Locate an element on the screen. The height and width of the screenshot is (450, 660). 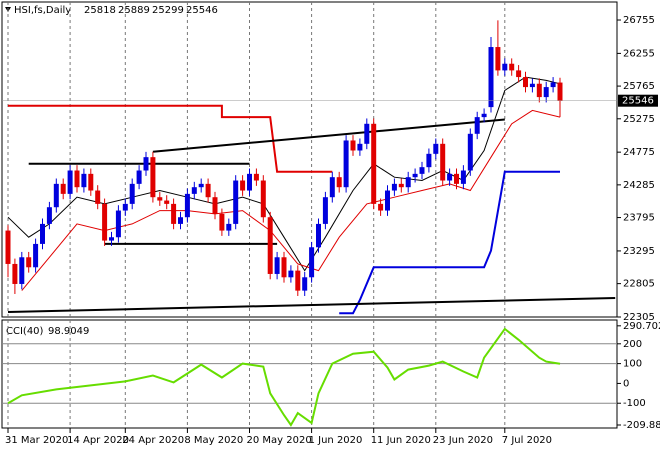
ohlc-close: 25546 is located at coordinates (202, 10).